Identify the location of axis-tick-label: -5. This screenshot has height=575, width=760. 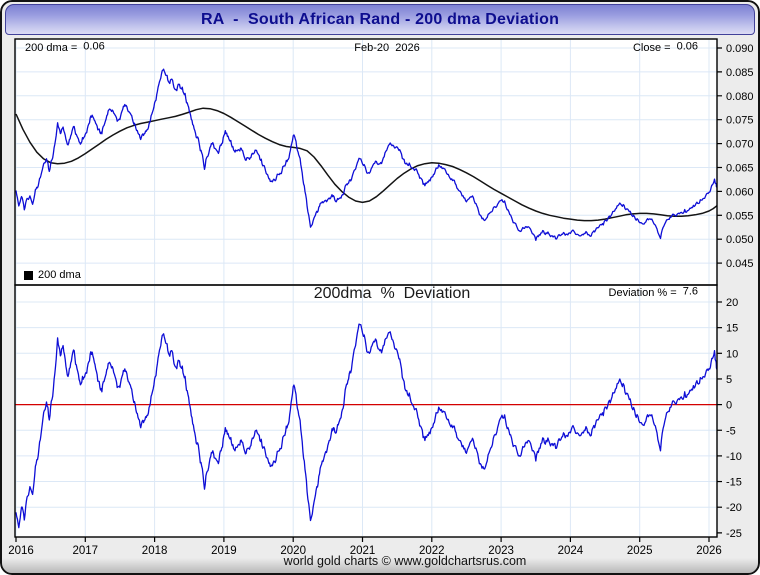
(731, 431).